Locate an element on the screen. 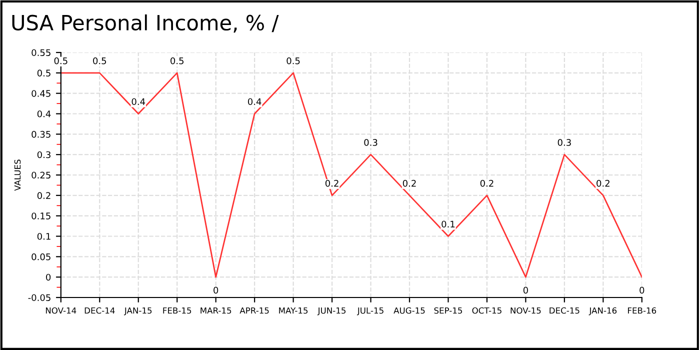  x-tick-label: DEC-15 is located at coordinates (565, 310).